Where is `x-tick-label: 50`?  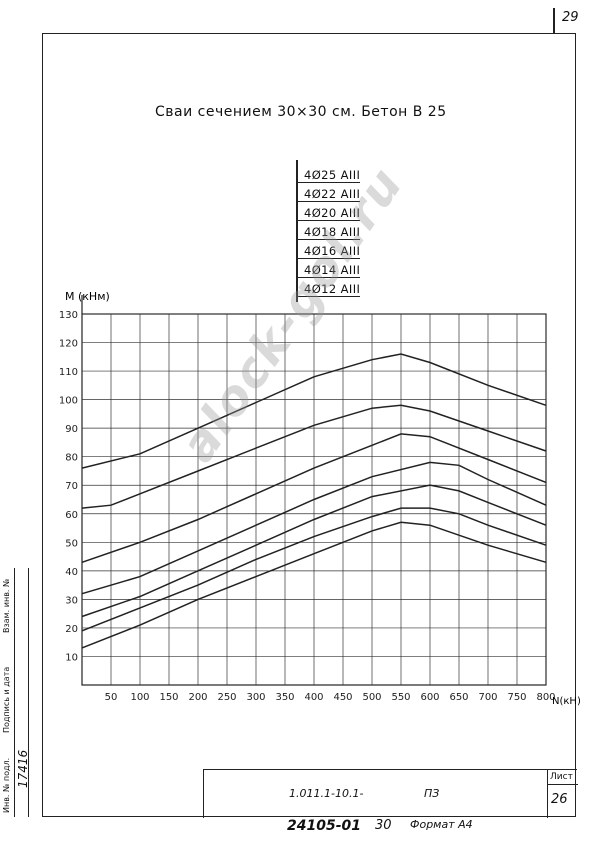 x-tick-label: 50 is located at coordinates (111, 697).